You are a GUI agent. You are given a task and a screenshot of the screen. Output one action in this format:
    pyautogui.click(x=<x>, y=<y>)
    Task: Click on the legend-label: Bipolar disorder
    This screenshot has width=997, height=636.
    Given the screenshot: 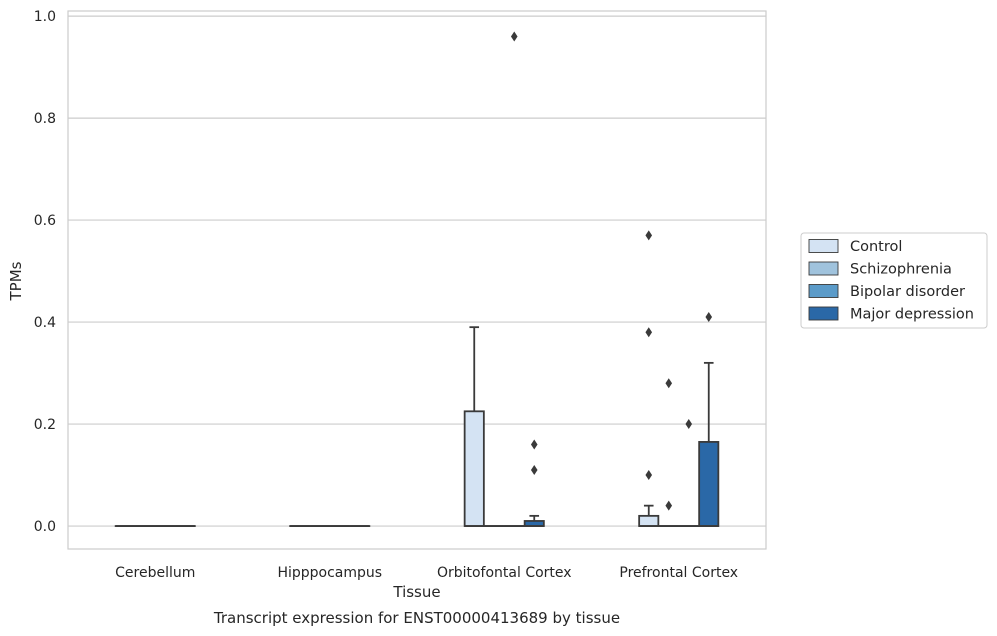 What is the action you would take?
    pyautogui.click(x=907, y=292)
    